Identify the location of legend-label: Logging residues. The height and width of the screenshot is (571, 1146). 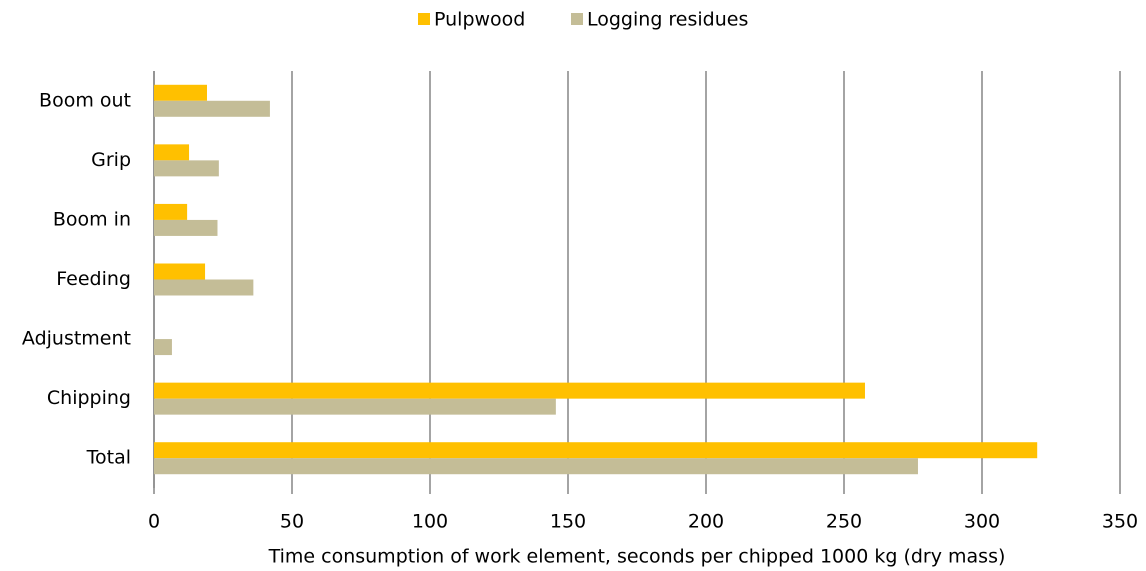
(667, 20).